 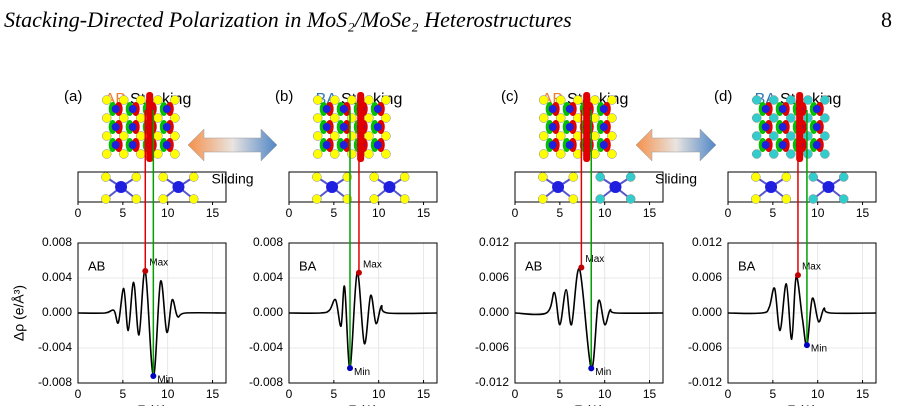 I want to click on page-number: 8, so click(x=886, y=19).